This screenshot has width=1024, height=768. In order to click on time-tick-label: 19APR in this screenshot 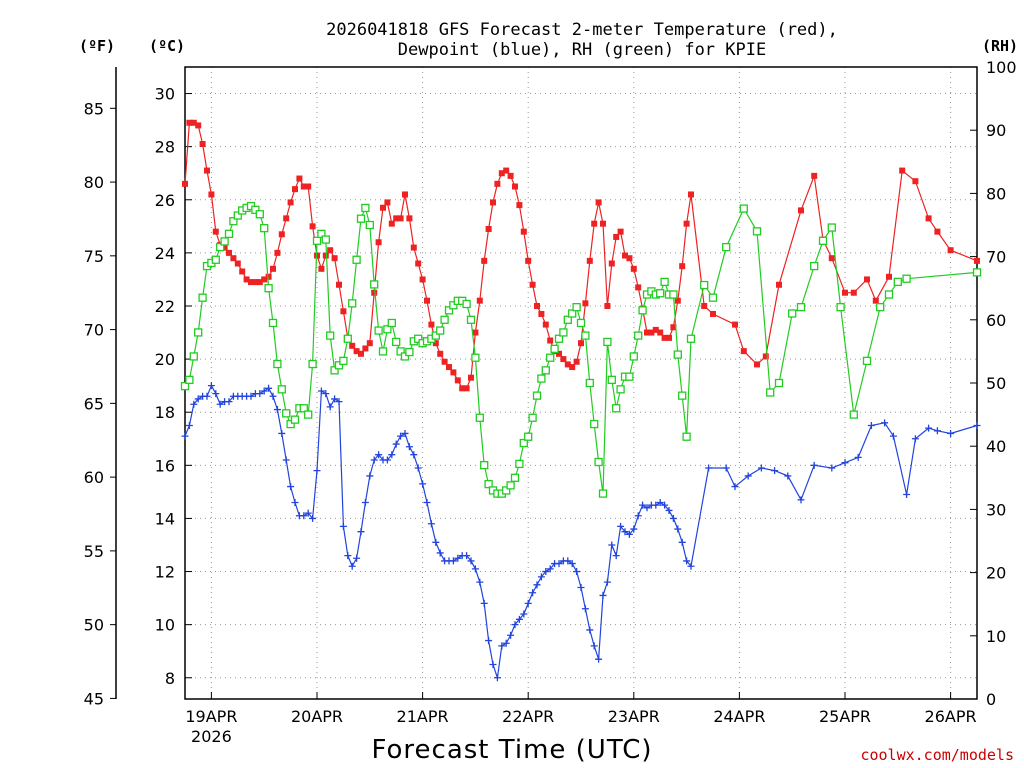, I will do `click(211, 716)`.